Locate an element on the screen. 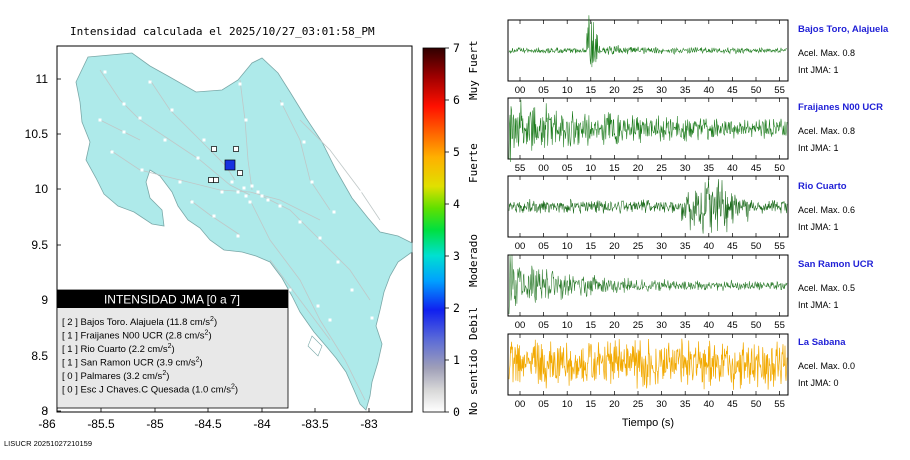 The width and height of the screenshot is (910, 460). station-name: San Ramon UCR is located at coordinates (836, 264).